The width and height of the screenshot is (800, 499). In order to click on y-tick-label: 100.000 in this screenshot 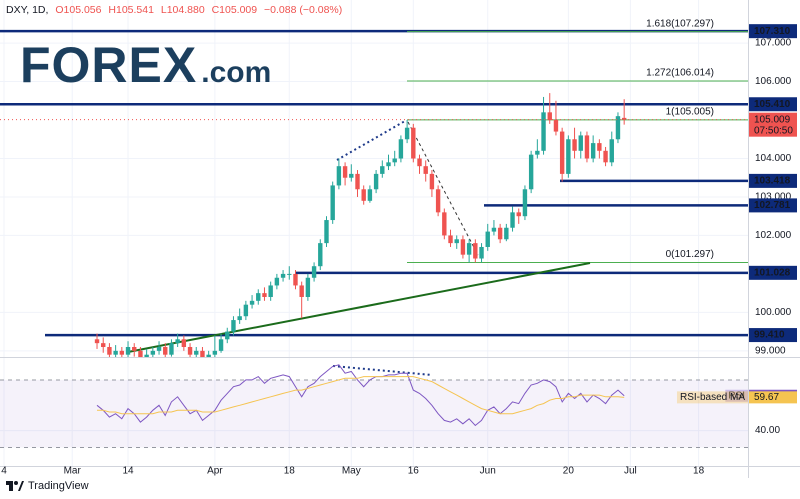, I will do `click(773, 312)`.